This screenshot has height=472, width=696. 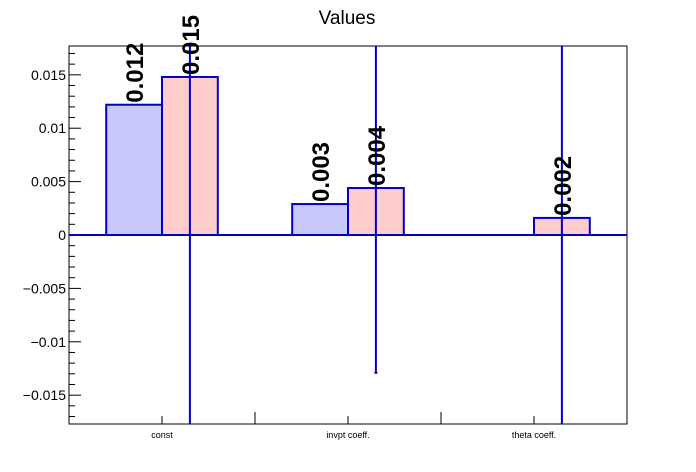 I want to click on y-tick-label: −0.005, so click(x=44, y=288).